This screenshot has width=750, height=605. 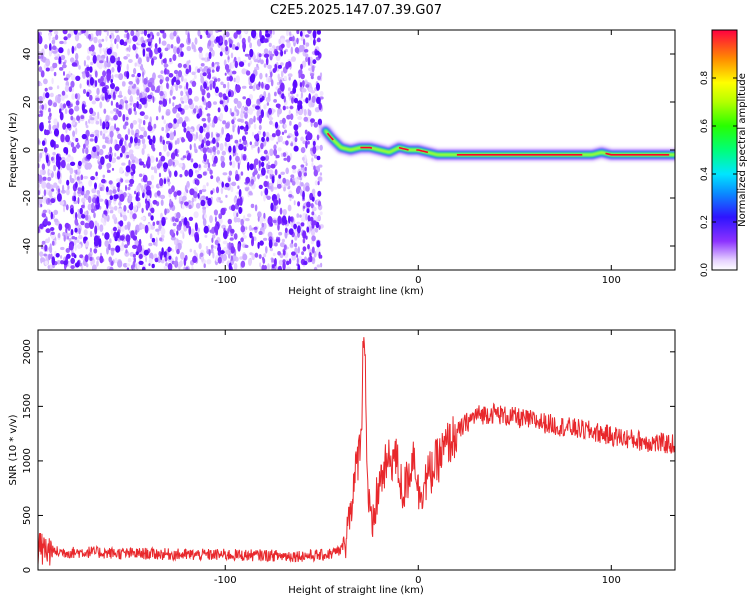 What do you see at coordinates (718, 174) in the screenshot?
I see `colorbar-ticks: 0.0 0.2 0.4 0.6 0.8` at bounding box center [718, 174].